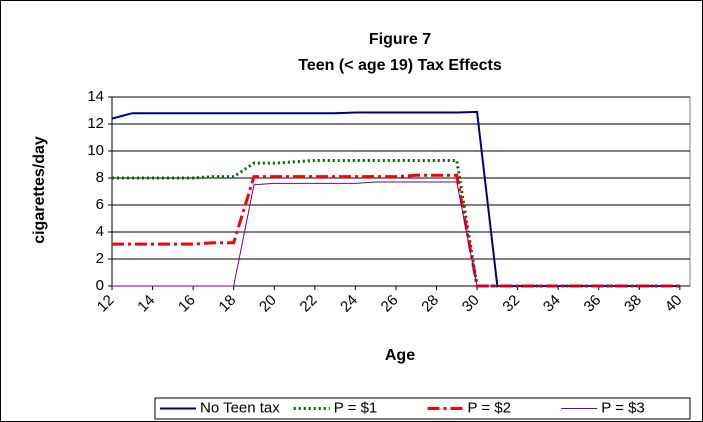 The height and width of the screenshot is (422, 703). Describe the element at coordinates (400, 355) in the screenshot. I see `x-axis-label: Age` at that location.